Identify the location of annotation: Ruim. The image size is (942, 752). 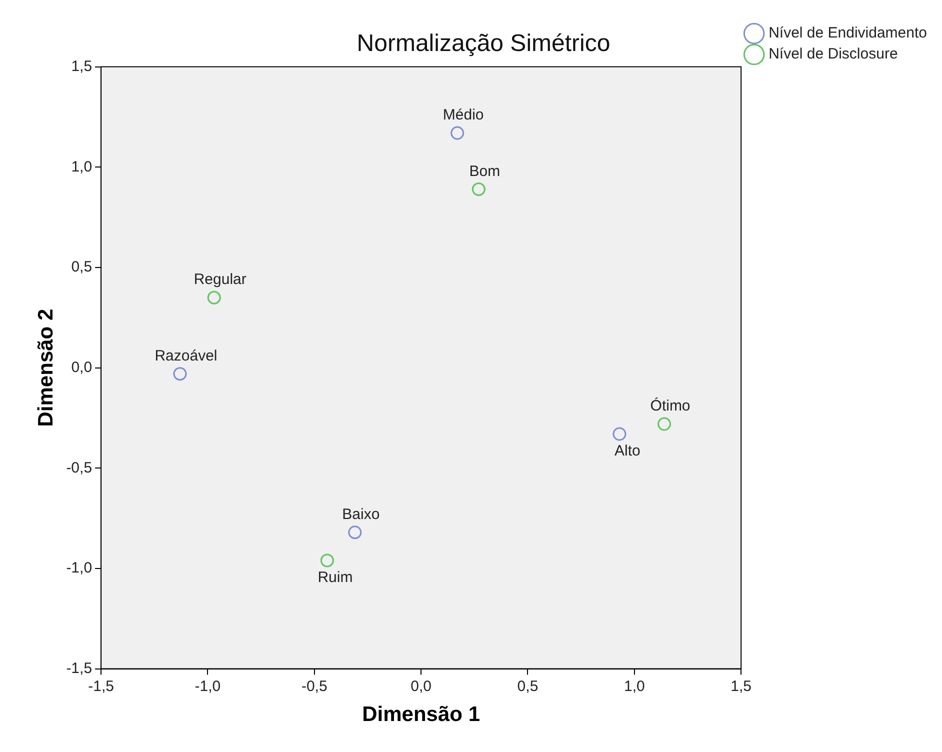
(335, 577).